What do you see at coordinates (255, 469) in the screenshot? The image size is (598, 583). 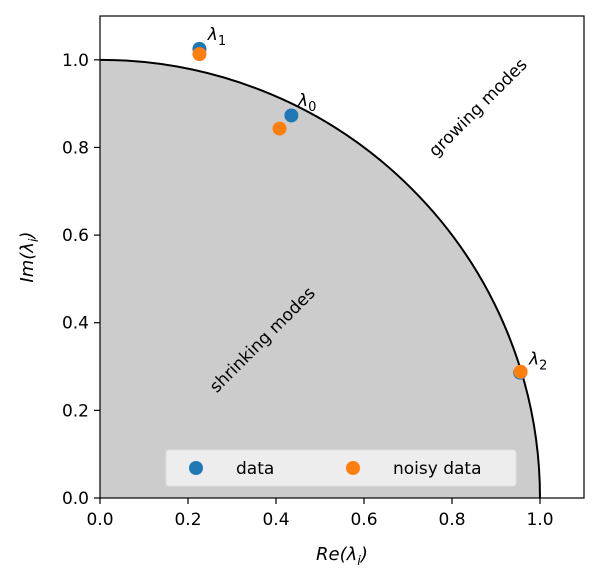 I see `legend-entry: data` at bounding box center [255, 469].